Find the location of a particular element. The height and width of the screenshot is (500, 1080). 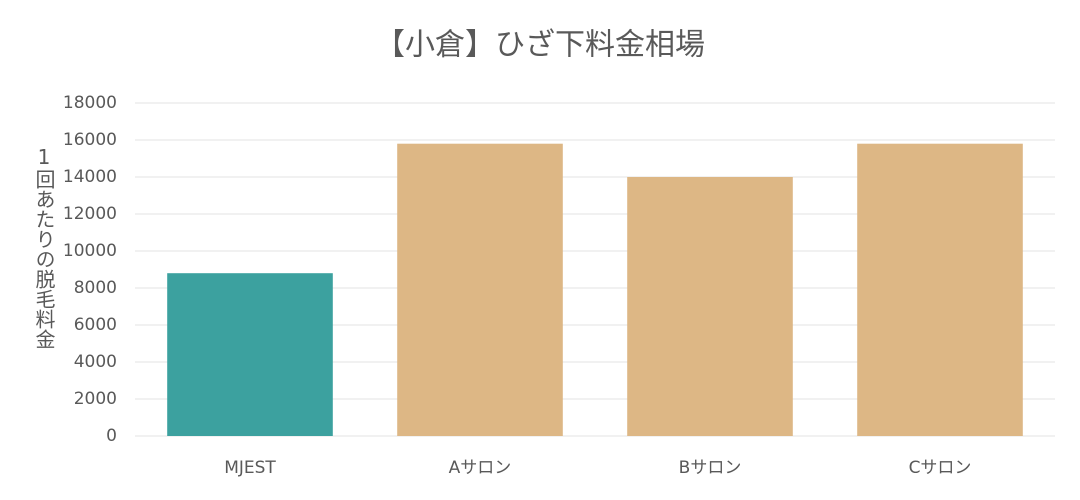

y-tick-label: 16000 is located at coordinates (90, 140).